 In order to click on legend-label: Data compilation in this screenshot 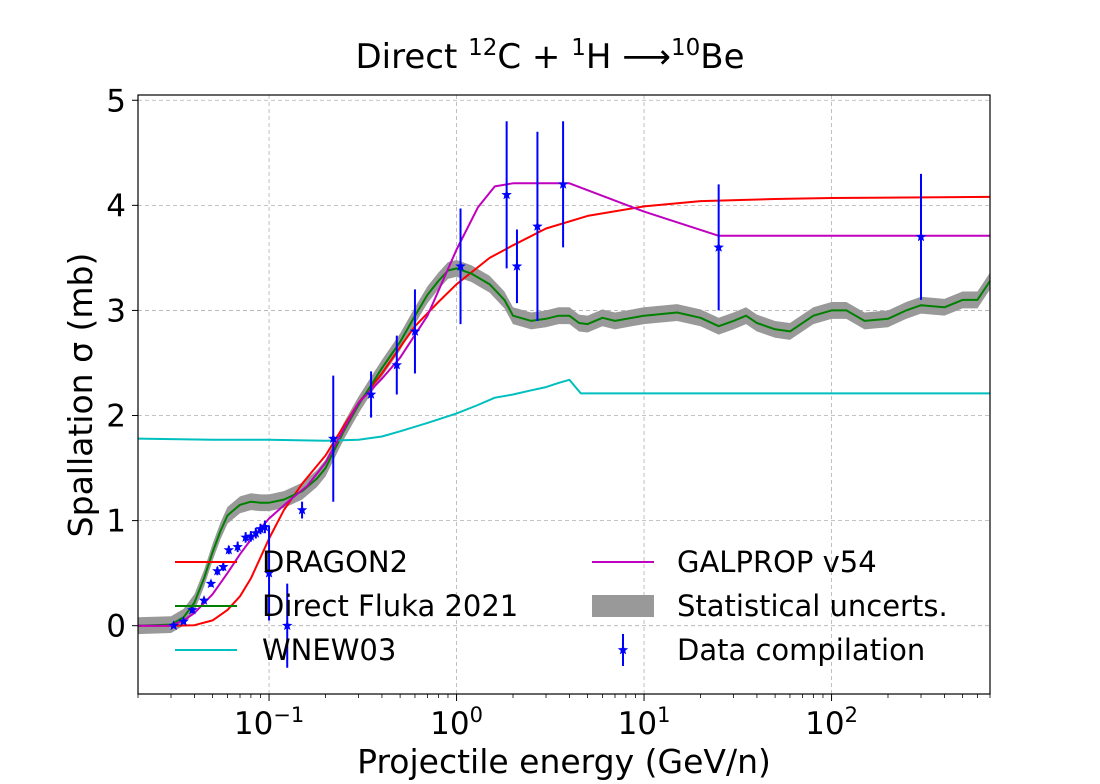, I will do `click(801, 650)`.